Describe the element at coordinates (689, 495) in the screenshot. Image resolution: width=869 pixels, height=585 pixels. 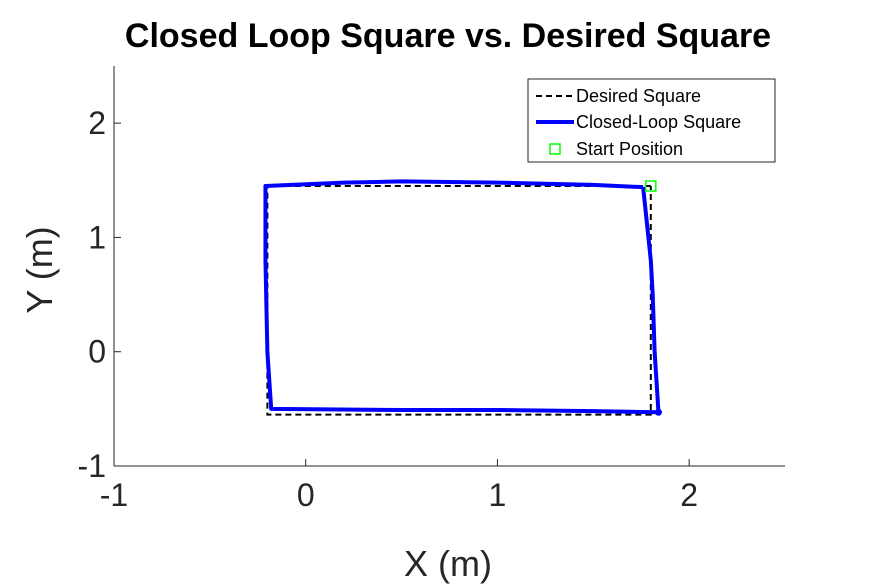
I see `x-tick-label: 2` at that location.